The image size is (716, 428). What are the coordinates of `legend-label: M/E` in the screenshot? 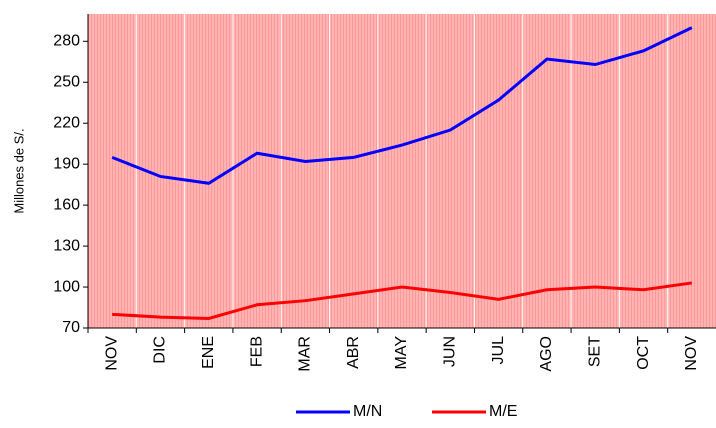 It's located at (503, 411).